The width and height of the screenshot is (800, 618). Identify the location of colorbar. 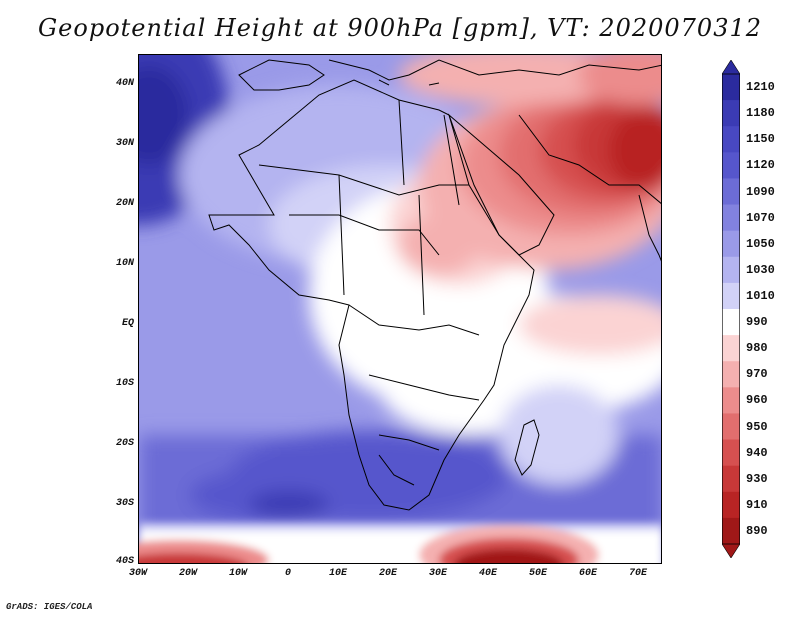
(731, 309).